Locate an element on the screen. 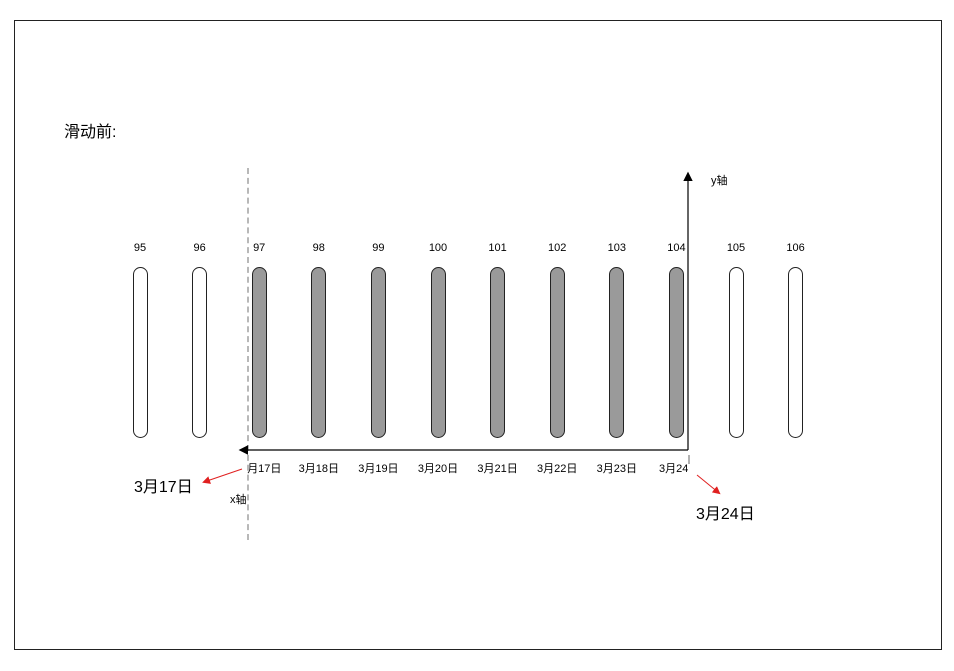 The width and height of the screenshot is (954, 671). item-date-label: 3月24 is located at coordinates (674, 469).